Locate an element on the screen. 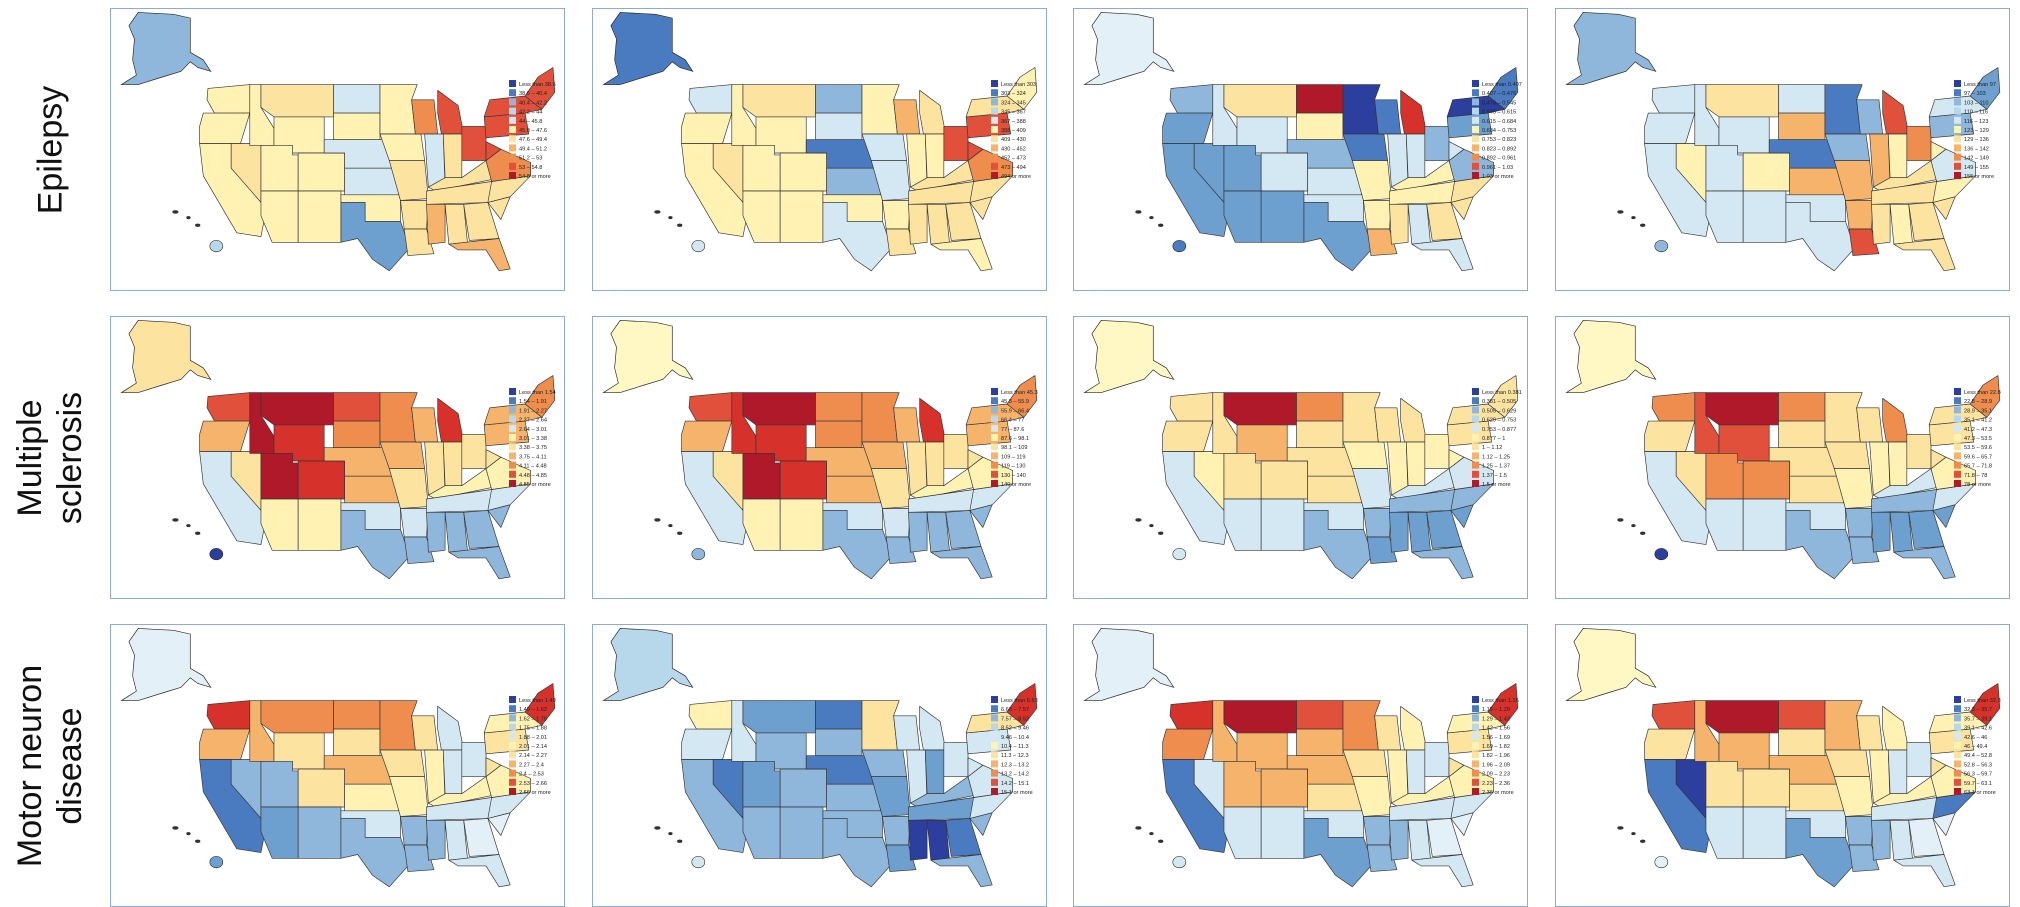 Image resolution: width=2020 pixels, height=907 pixels. legend-label: 77 – 87.6 is located at coordinates (1012, 430).